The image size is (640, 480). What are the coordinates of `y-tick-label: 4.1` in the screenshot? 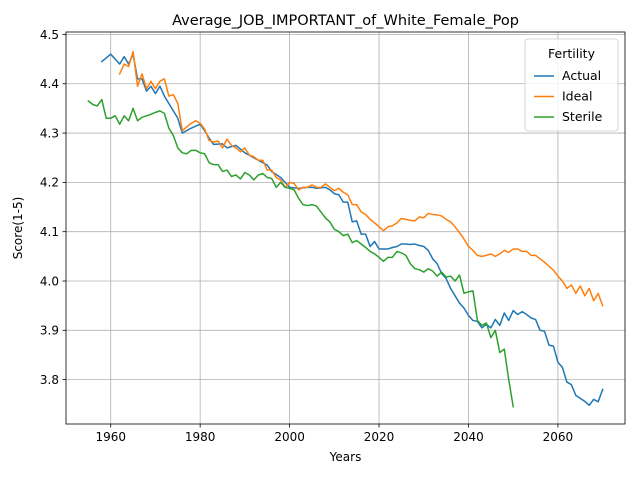 It's located at (49, 232).